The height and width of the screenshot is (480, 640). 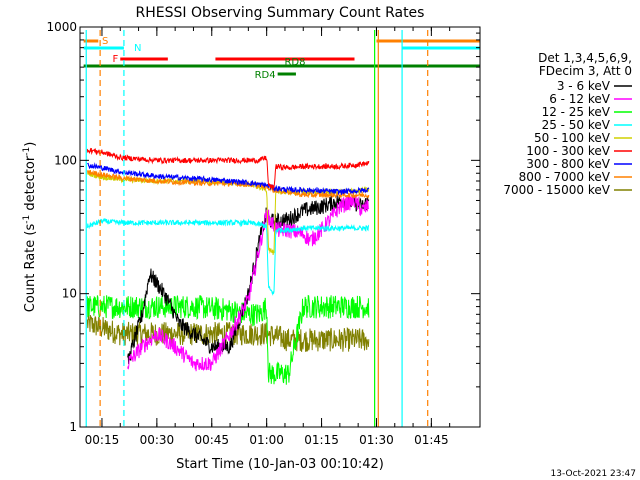 I want to click on state-bars: S N F RD8 RD4, so click(x=281, y=58).